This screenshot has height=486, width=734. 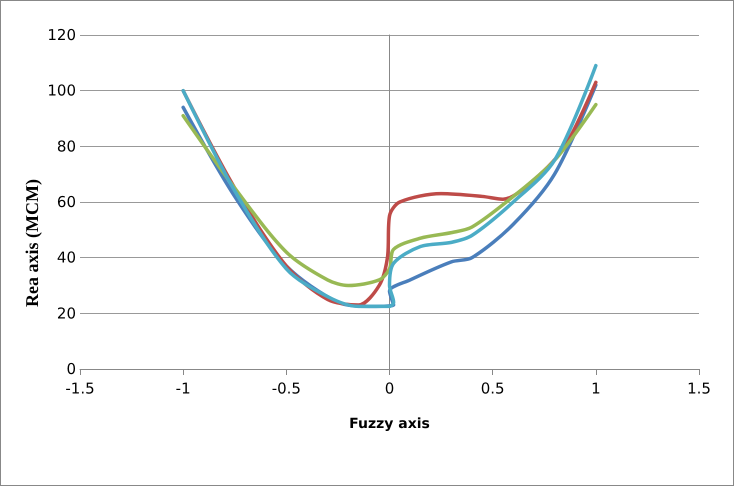 What do you see at coordinates (389, 389) in the screenshot?
I see `x-tick-label: 0` at bounding box center [389, 389].